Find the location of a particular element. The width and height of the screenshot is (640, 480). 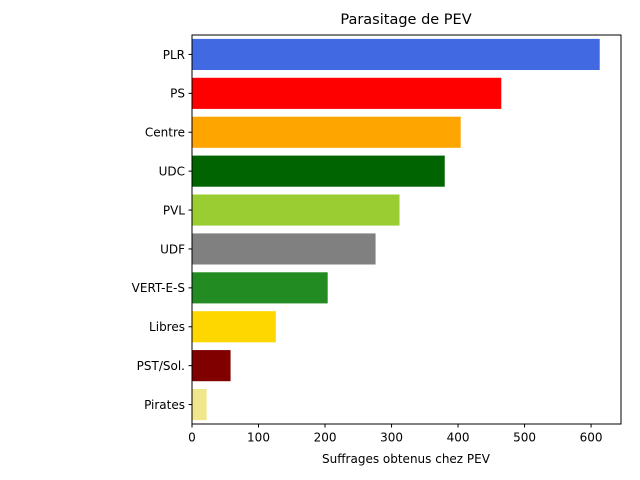

x-tick-label-1: 100 is located at coordinates (258, 438).